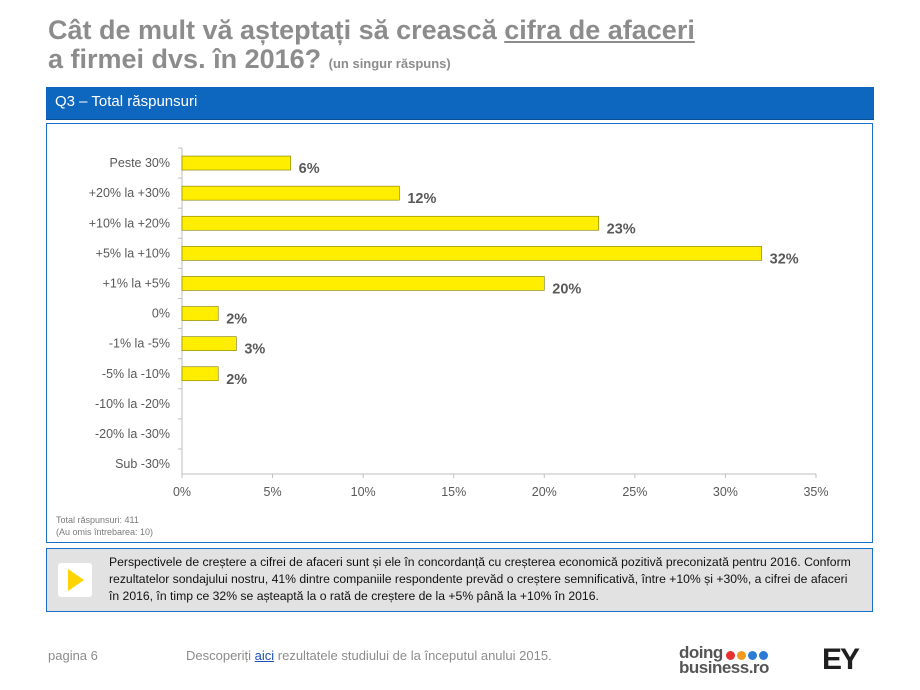 This screenshot has width=920, height=690. Describe the element at coordinates (129, 223) in the screenshot. I see `category-label: +10% la +20%` at that location.